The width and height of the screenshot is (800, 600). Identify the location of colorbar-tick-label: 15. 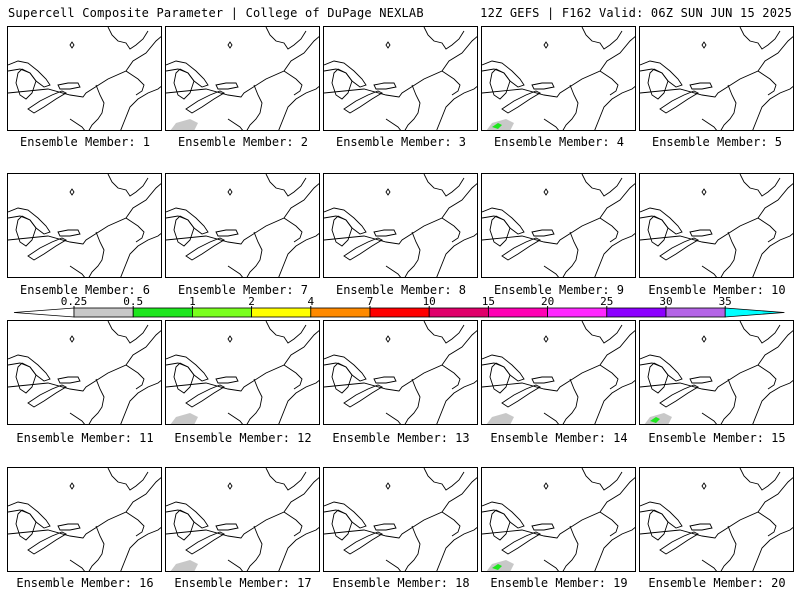
(488, 302).